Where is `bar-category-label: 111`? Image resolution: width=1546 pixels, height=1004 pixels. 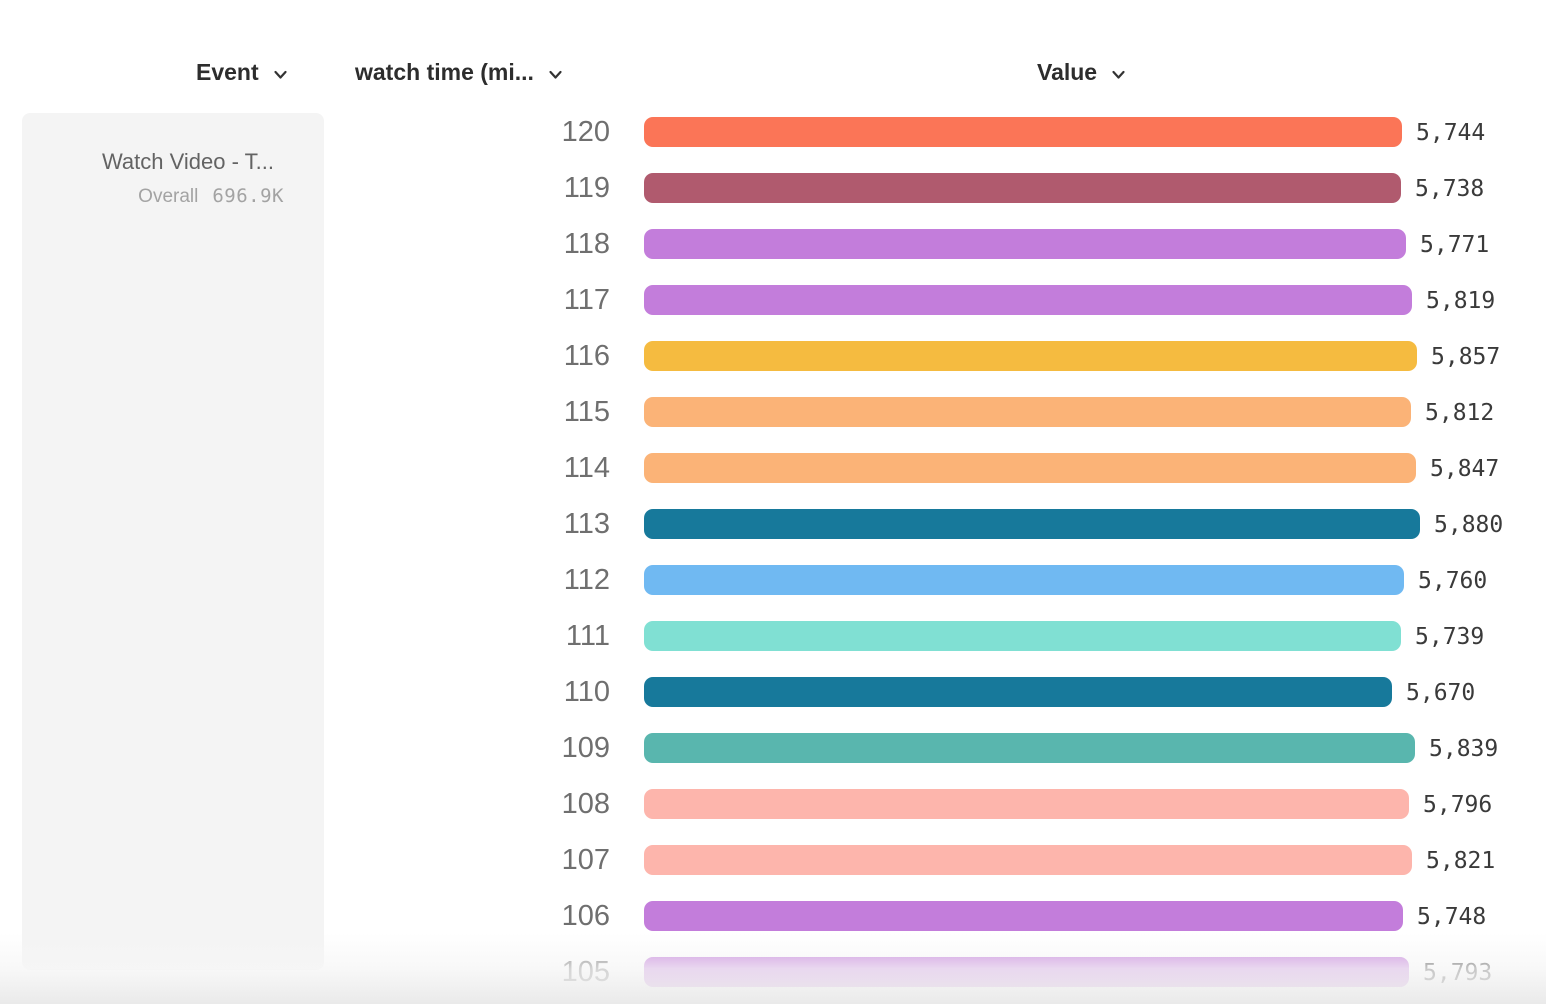
bar-category-label: 111 is located at coordinates (587, 636).